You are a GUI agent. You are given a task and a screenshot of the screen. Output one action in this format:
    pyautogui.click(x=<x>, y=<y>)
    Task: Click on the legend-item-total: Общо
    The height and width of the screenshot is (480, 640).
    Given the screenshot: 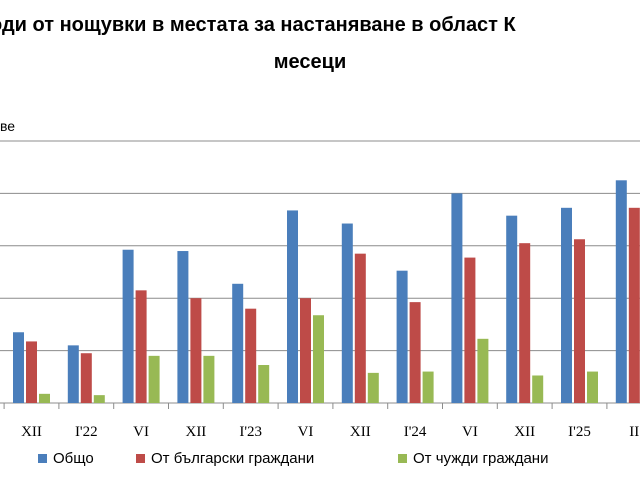 What is the action you would take?
    pyautogui.click(x=66, y=458)
    